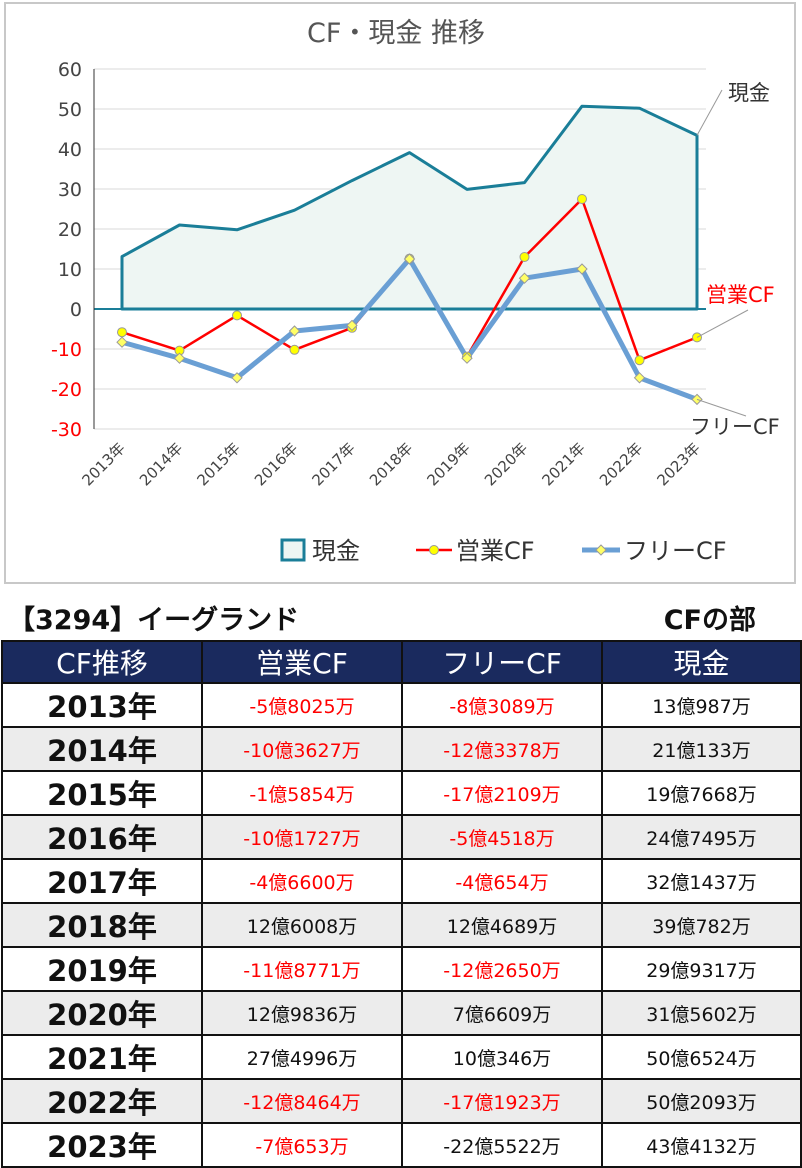  What do you see at coordinates (701, 1101) in the screenshot?
I see `cash-cell: 50億2093万` at bounding box center [701, 1101].